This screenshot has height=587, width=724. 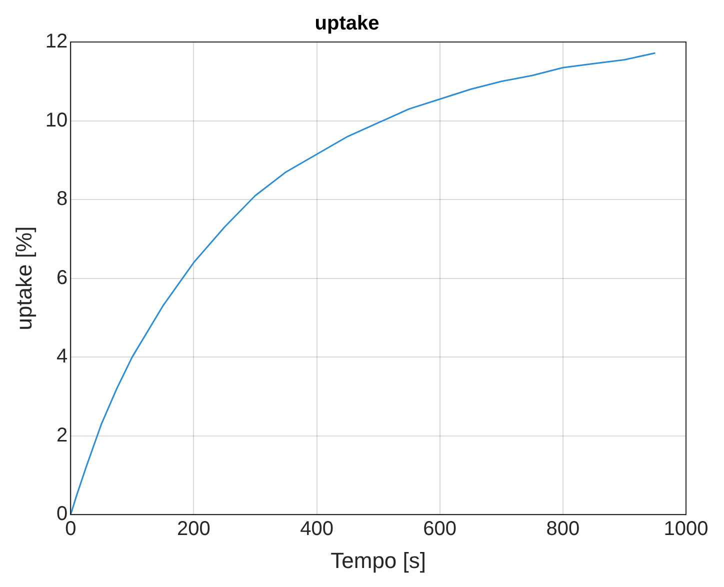 I want to click on y-tick-label: 12, so click(x=56, y=41).